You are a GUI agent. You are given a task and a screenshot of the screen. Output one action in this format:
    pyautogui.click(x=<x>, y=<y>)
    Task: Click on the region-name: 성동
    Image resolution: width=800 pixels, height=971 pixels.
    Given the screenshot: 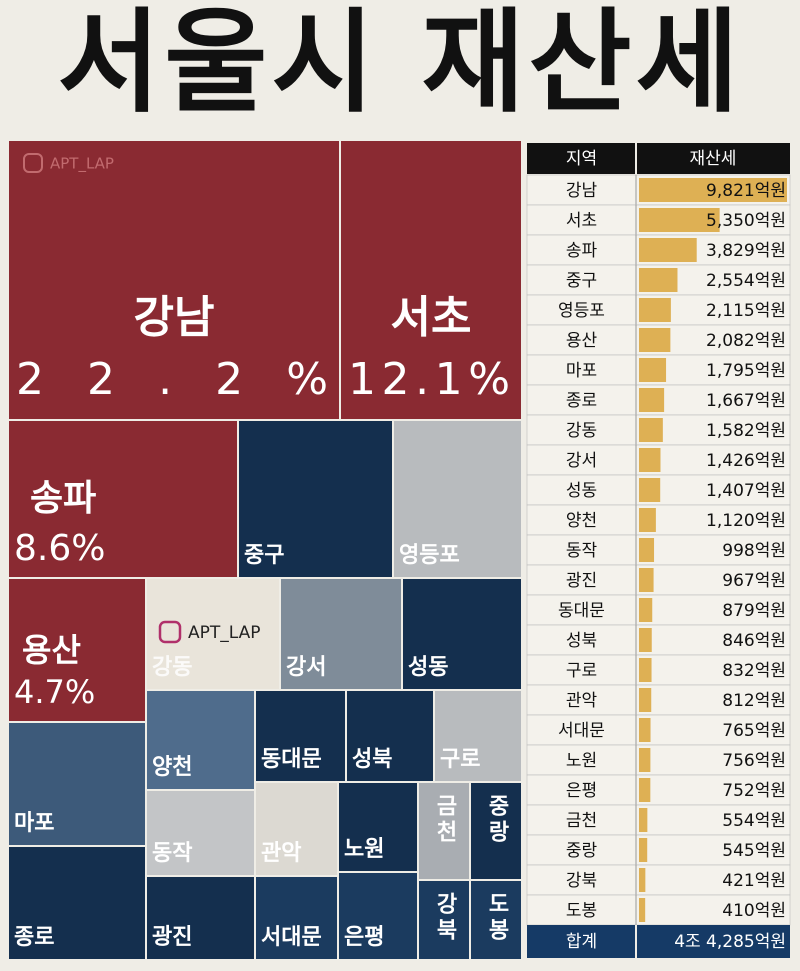 What is the action you would take?
    pyautogui.click(x=581, y=491)
    